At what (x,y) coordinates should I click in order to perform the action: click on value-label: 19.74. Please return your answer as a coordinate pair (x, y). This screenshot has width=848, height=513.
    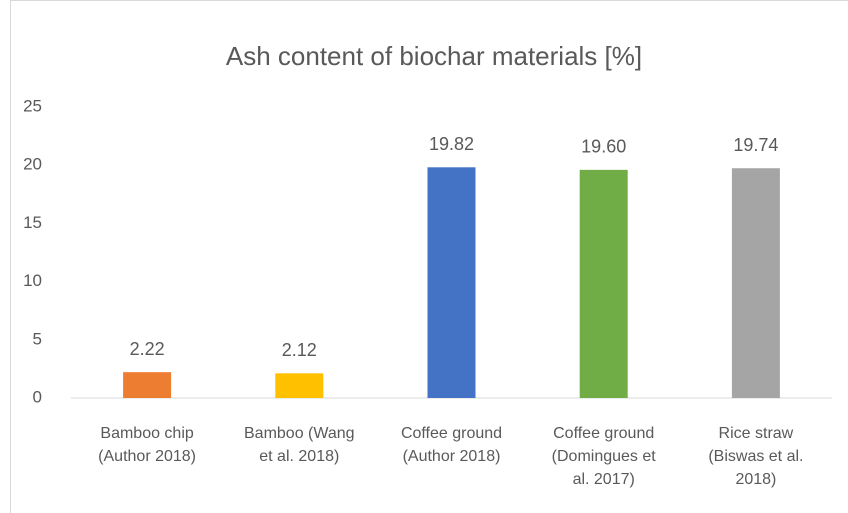
    Looking at the image, I should click on (755, 145).